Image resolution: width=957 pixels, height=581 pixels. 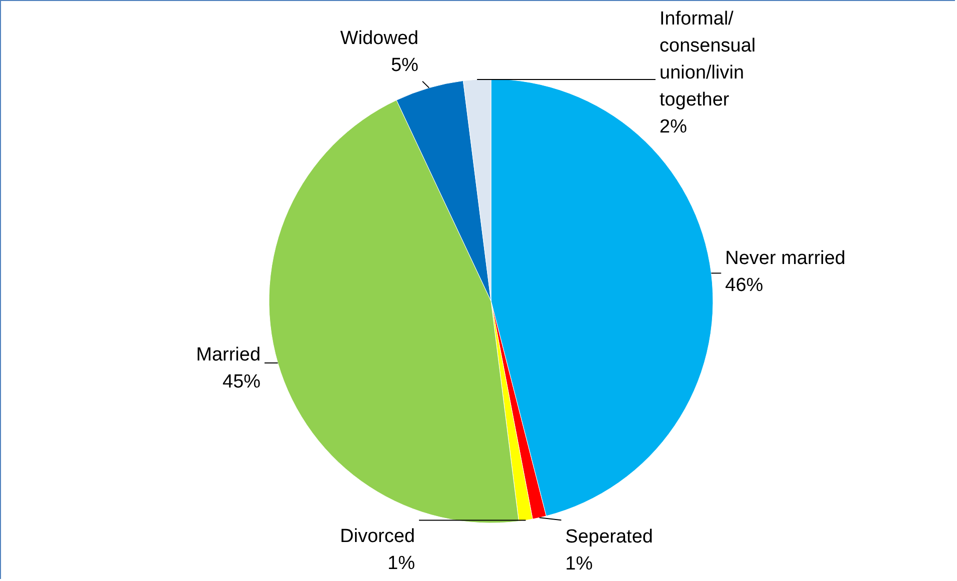 I want to click on slice-label: Never married, so click(x=785, y=258).